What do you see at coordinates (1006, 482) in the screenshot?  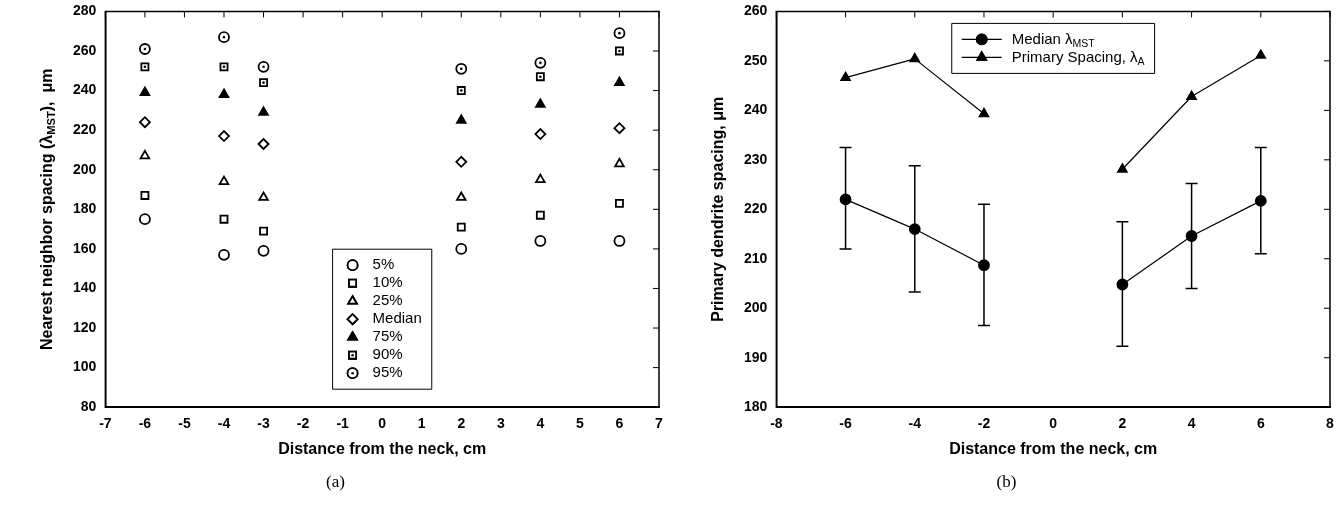 I see `text: (b)` at bounding box center [1006, 482].